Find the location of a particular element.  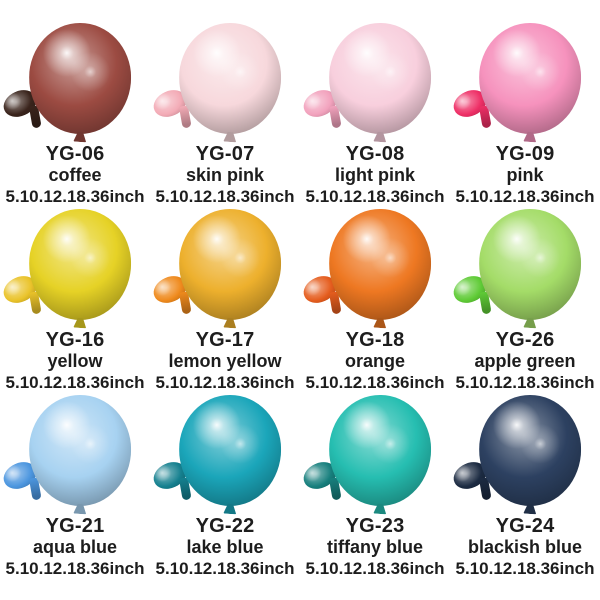

product-code: YG-22 is located at coordinates (225, 526).